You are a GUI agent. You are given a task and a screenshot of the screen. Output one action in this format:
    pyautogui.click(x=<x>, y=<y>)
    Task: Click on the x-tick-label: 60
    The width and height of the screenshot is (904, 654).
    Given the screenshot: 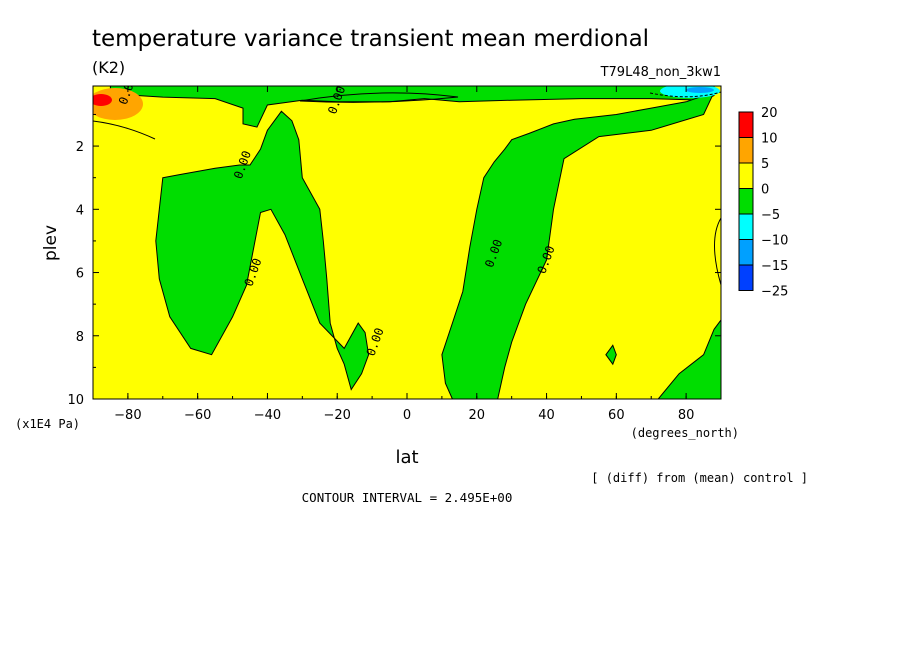 What is the action you would take?
    pyautogui.click(x=616, y=415)
    